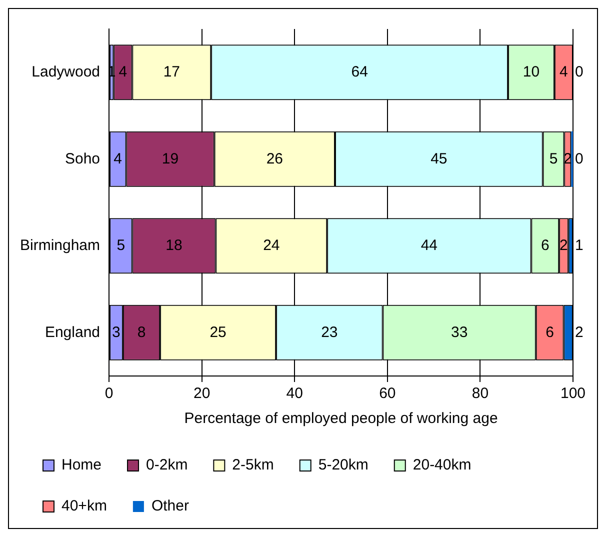 The height and width of the screenshot is (539, 608). What do you see at coordinates (429, 245) in the screenshot?
I see `data-label: 44` at bounding box center [429, 245].